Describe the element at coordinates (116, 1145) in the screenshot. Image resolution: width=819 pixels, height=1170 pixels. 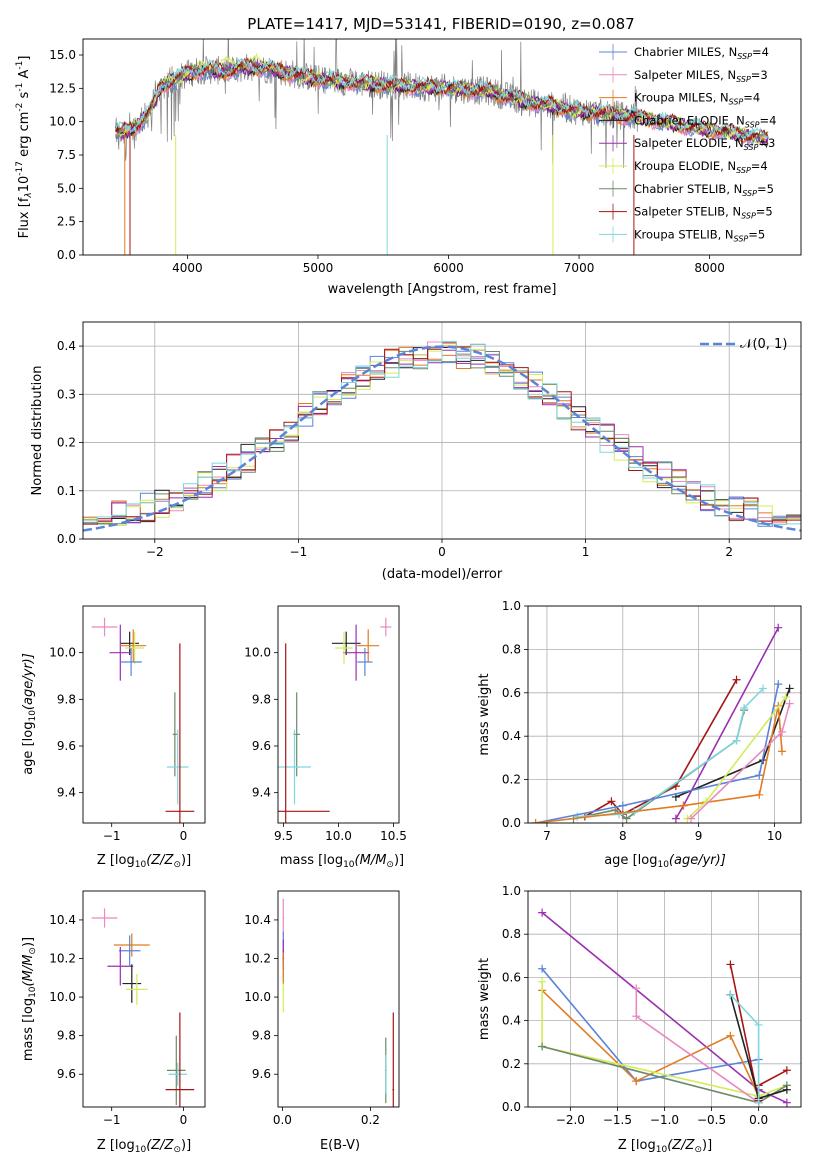
I see `x-axis-label-part: Z [log` at that location.